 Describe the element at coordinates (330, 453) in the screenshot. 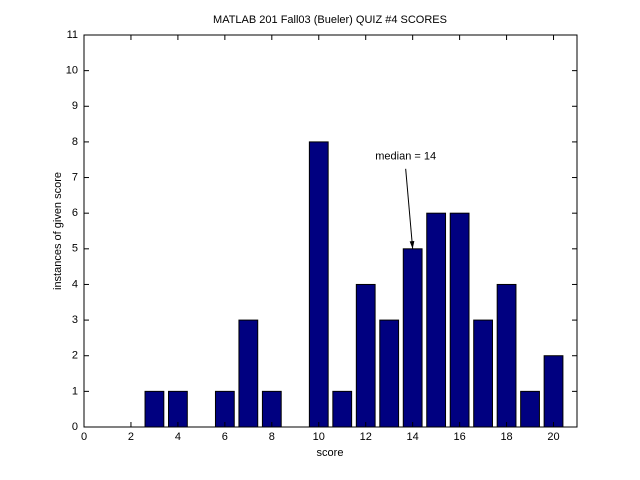

I see `x-axis-label: score` at that location.